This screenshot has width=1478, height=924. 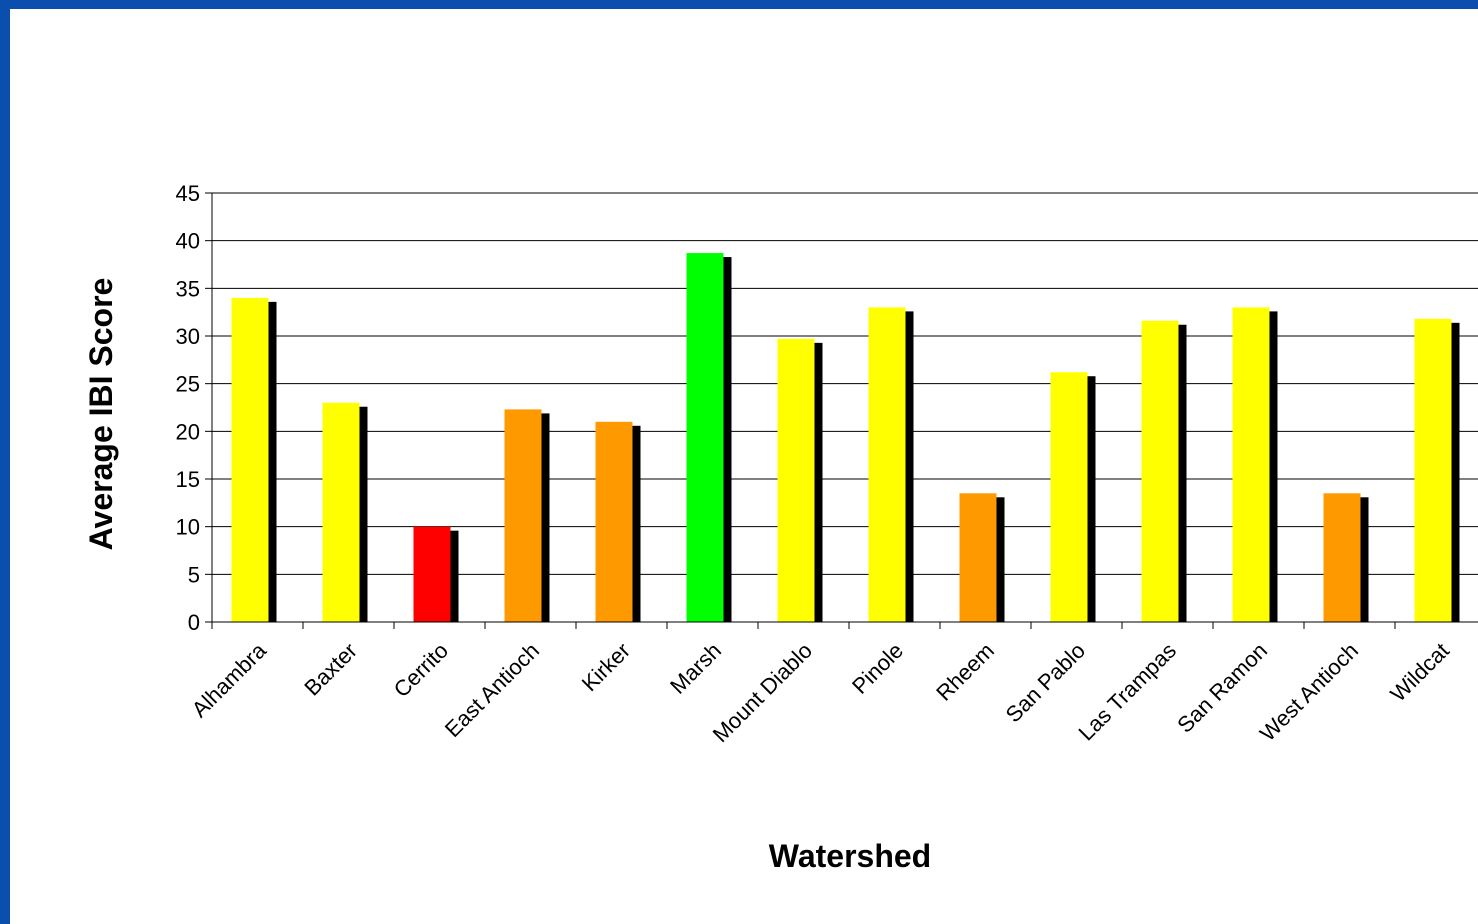 What do you see at coordinates (877, 668) in the screenshot?
I see `x-tick-label: Pinole` at bounding box center [877, 668].